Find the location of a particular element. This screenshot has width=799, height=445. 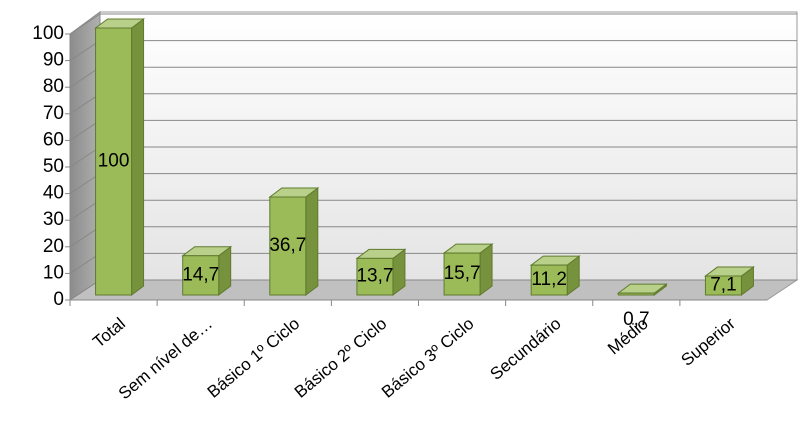

value-label: 13,7 is located at coordinates (374, 276).